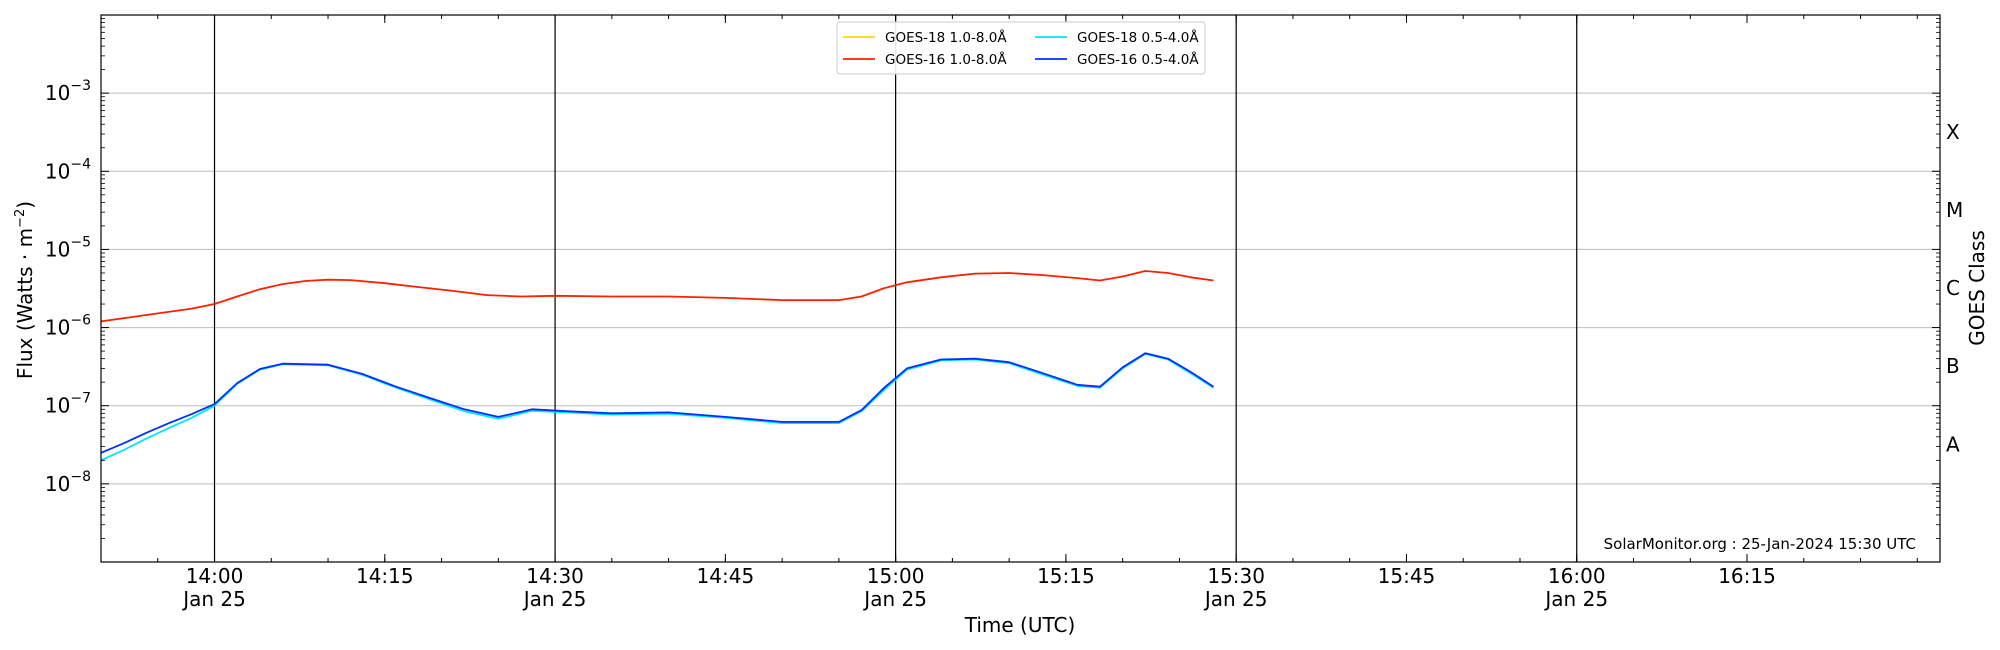 The height and width of the screenshot is (650, 2000). What do you see at coordinates (946, 59) in the screenshot?
I see `legend-entry-label: GOES-16 1.0-8.0Å` at bounding box center [946, 59].